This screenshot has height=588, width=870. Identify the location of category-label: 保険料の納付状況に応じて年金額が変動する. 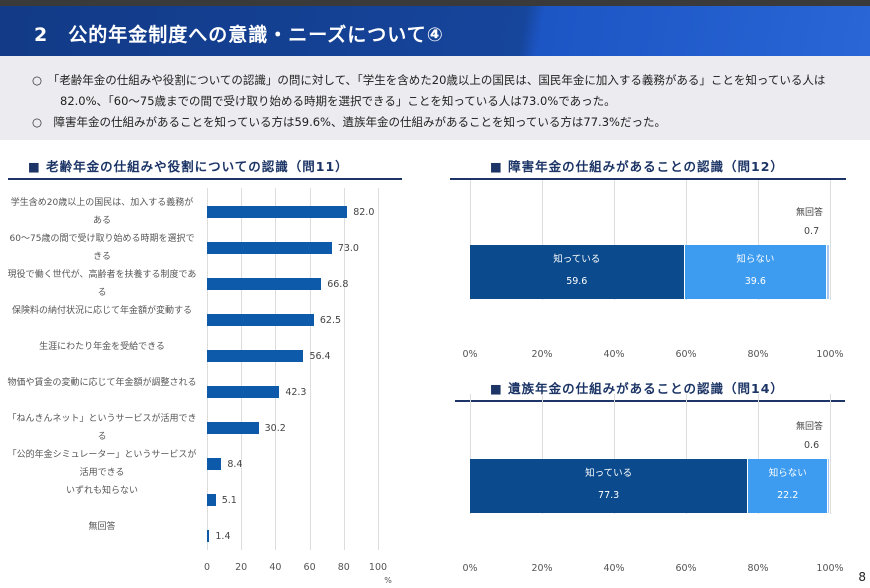
(101, 311).